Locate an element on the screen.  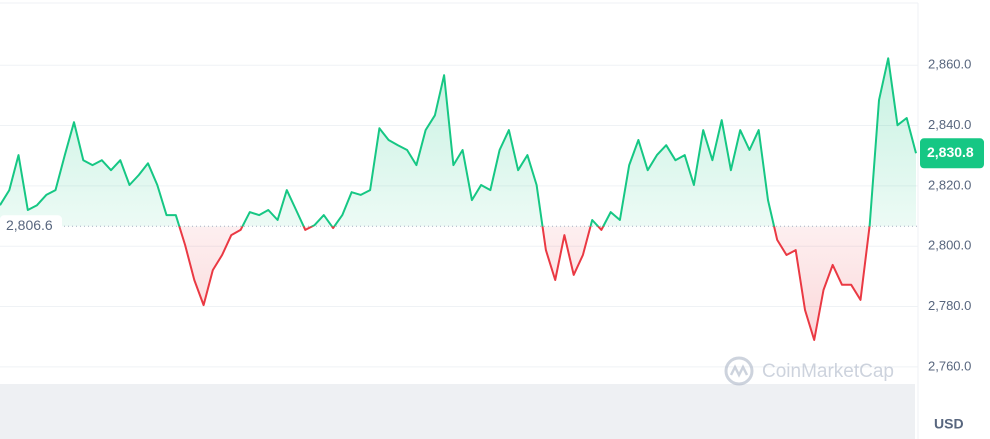
y-tick-label: 2,820.0 is located at coordinates (949, 184).